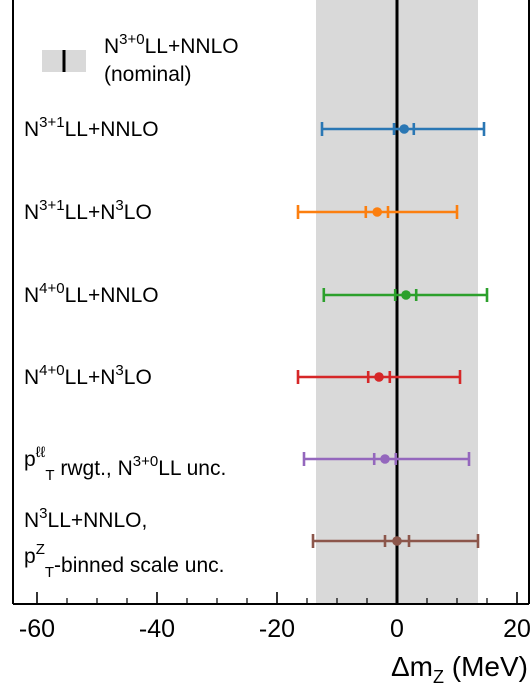 The image size is (532, 684). Describe the element at coordinates (277, 629) in the screenshot. I see `x-tick-label: -20` at that location.